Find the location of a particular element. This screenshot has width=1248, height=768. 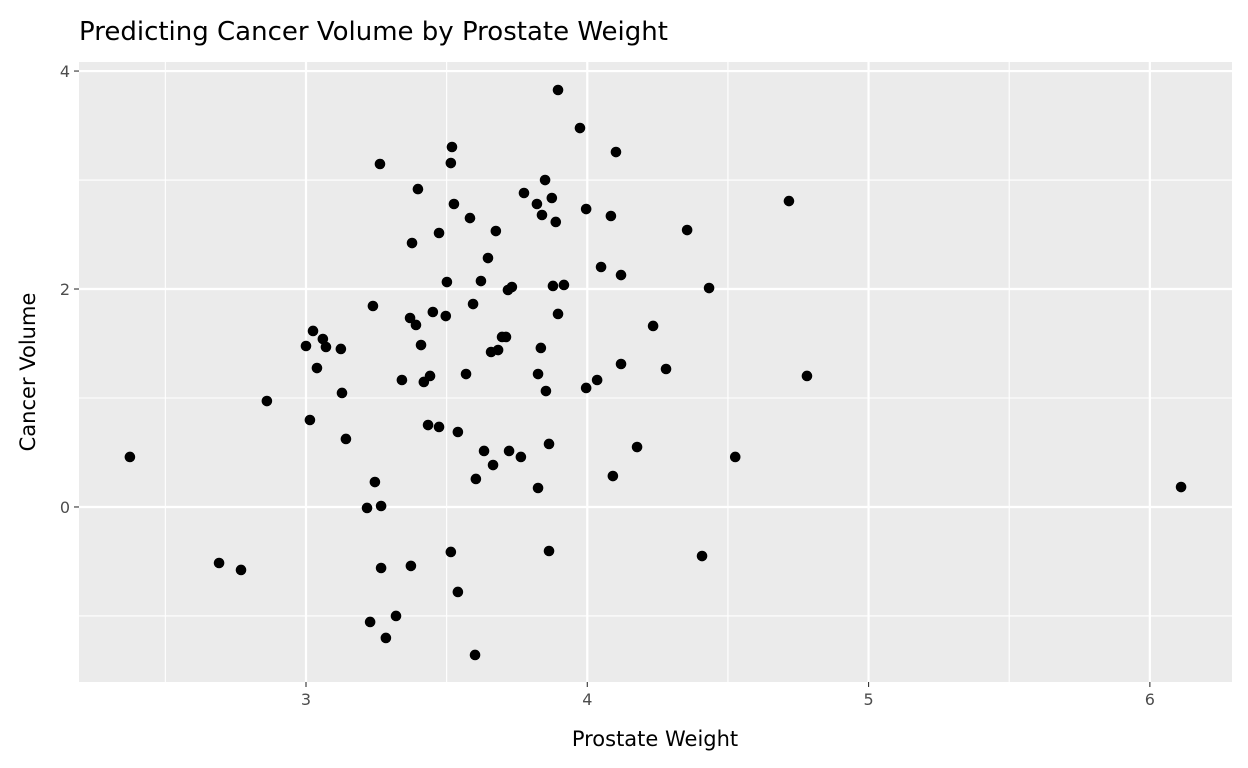

x-tick-label: 3 is located at coordinates (306, 699).